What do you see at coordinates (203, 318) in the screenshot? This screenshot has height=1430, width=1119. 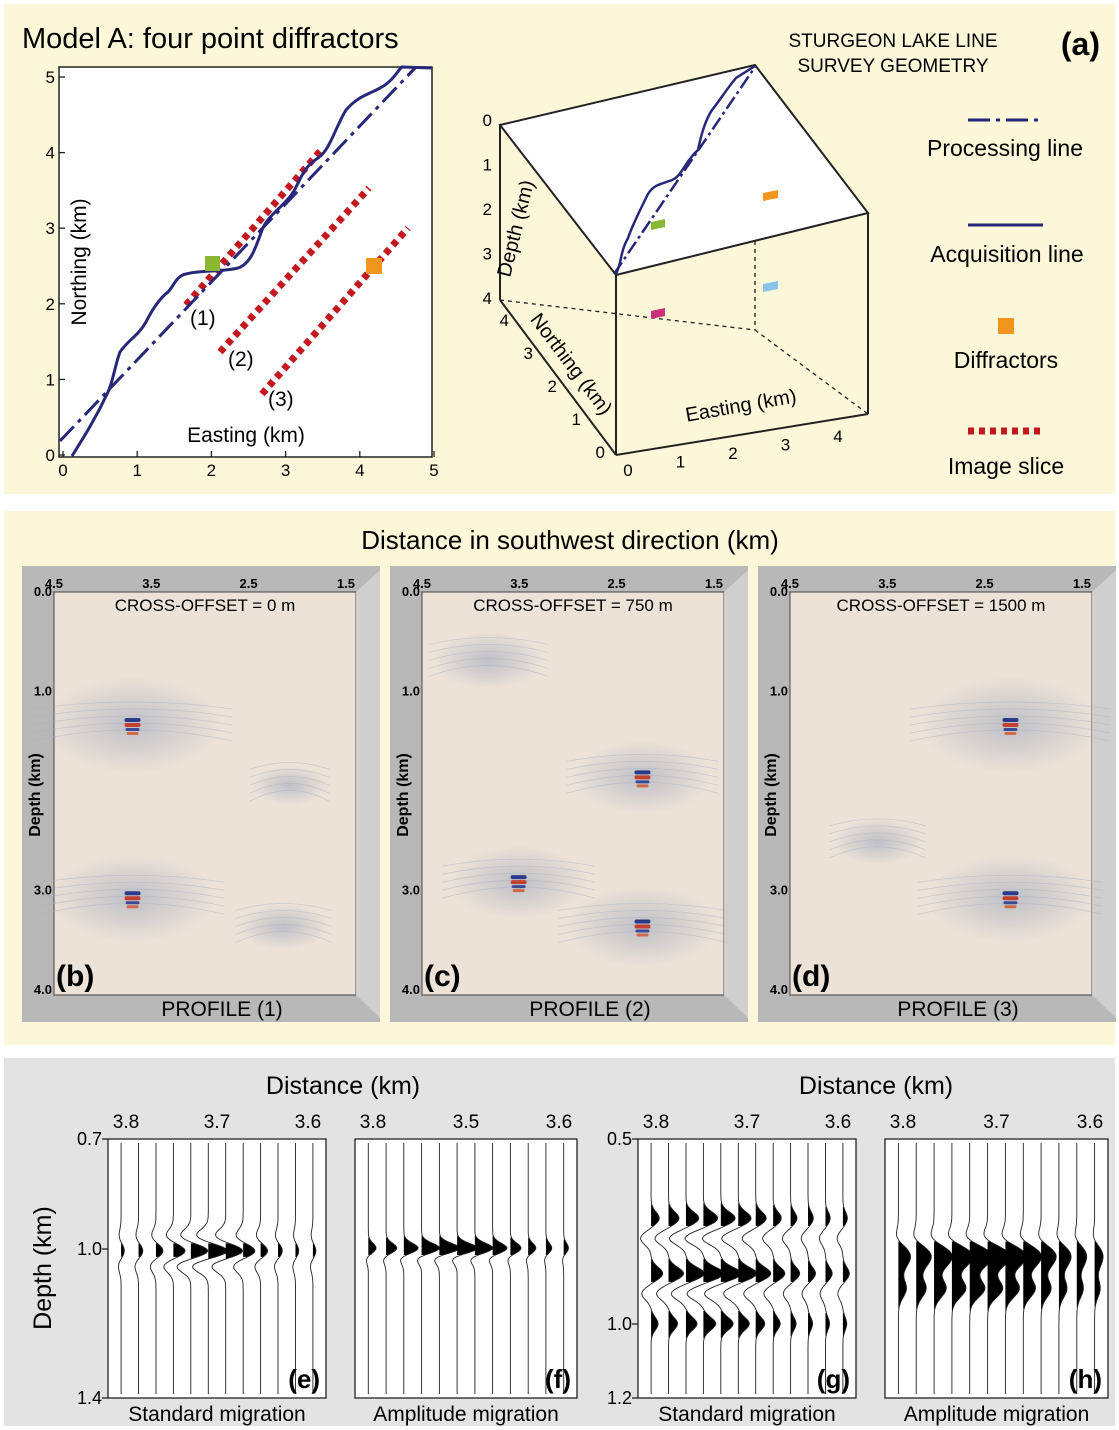 I see `slice-label-1: (1)` at bounding box center [203, 318].